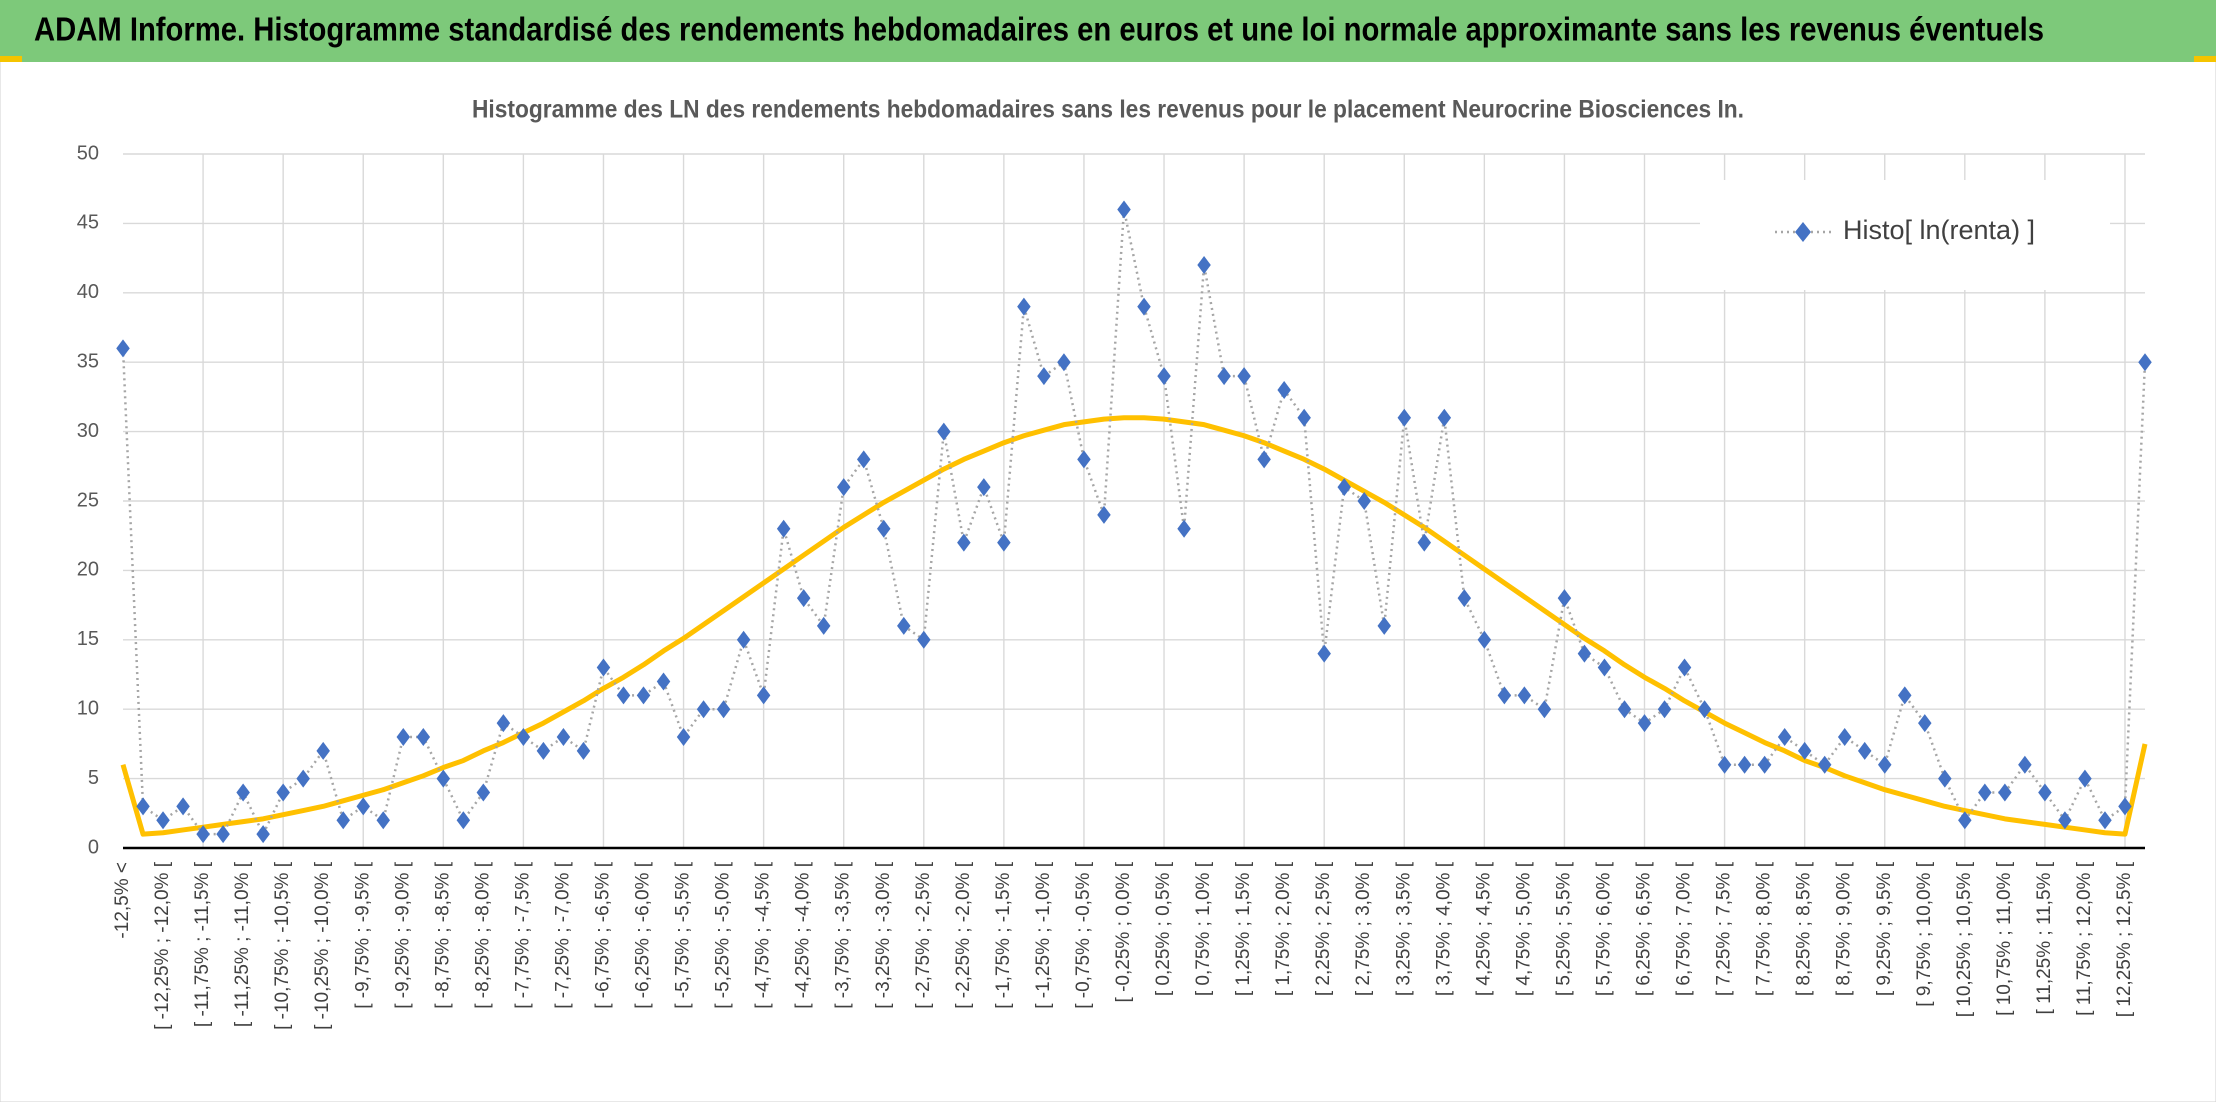  Describe the element at coordinates (1163, 928) in the screenshot. I see `x-tick-label: [ 0,25% ; 0,5% [` at that location.